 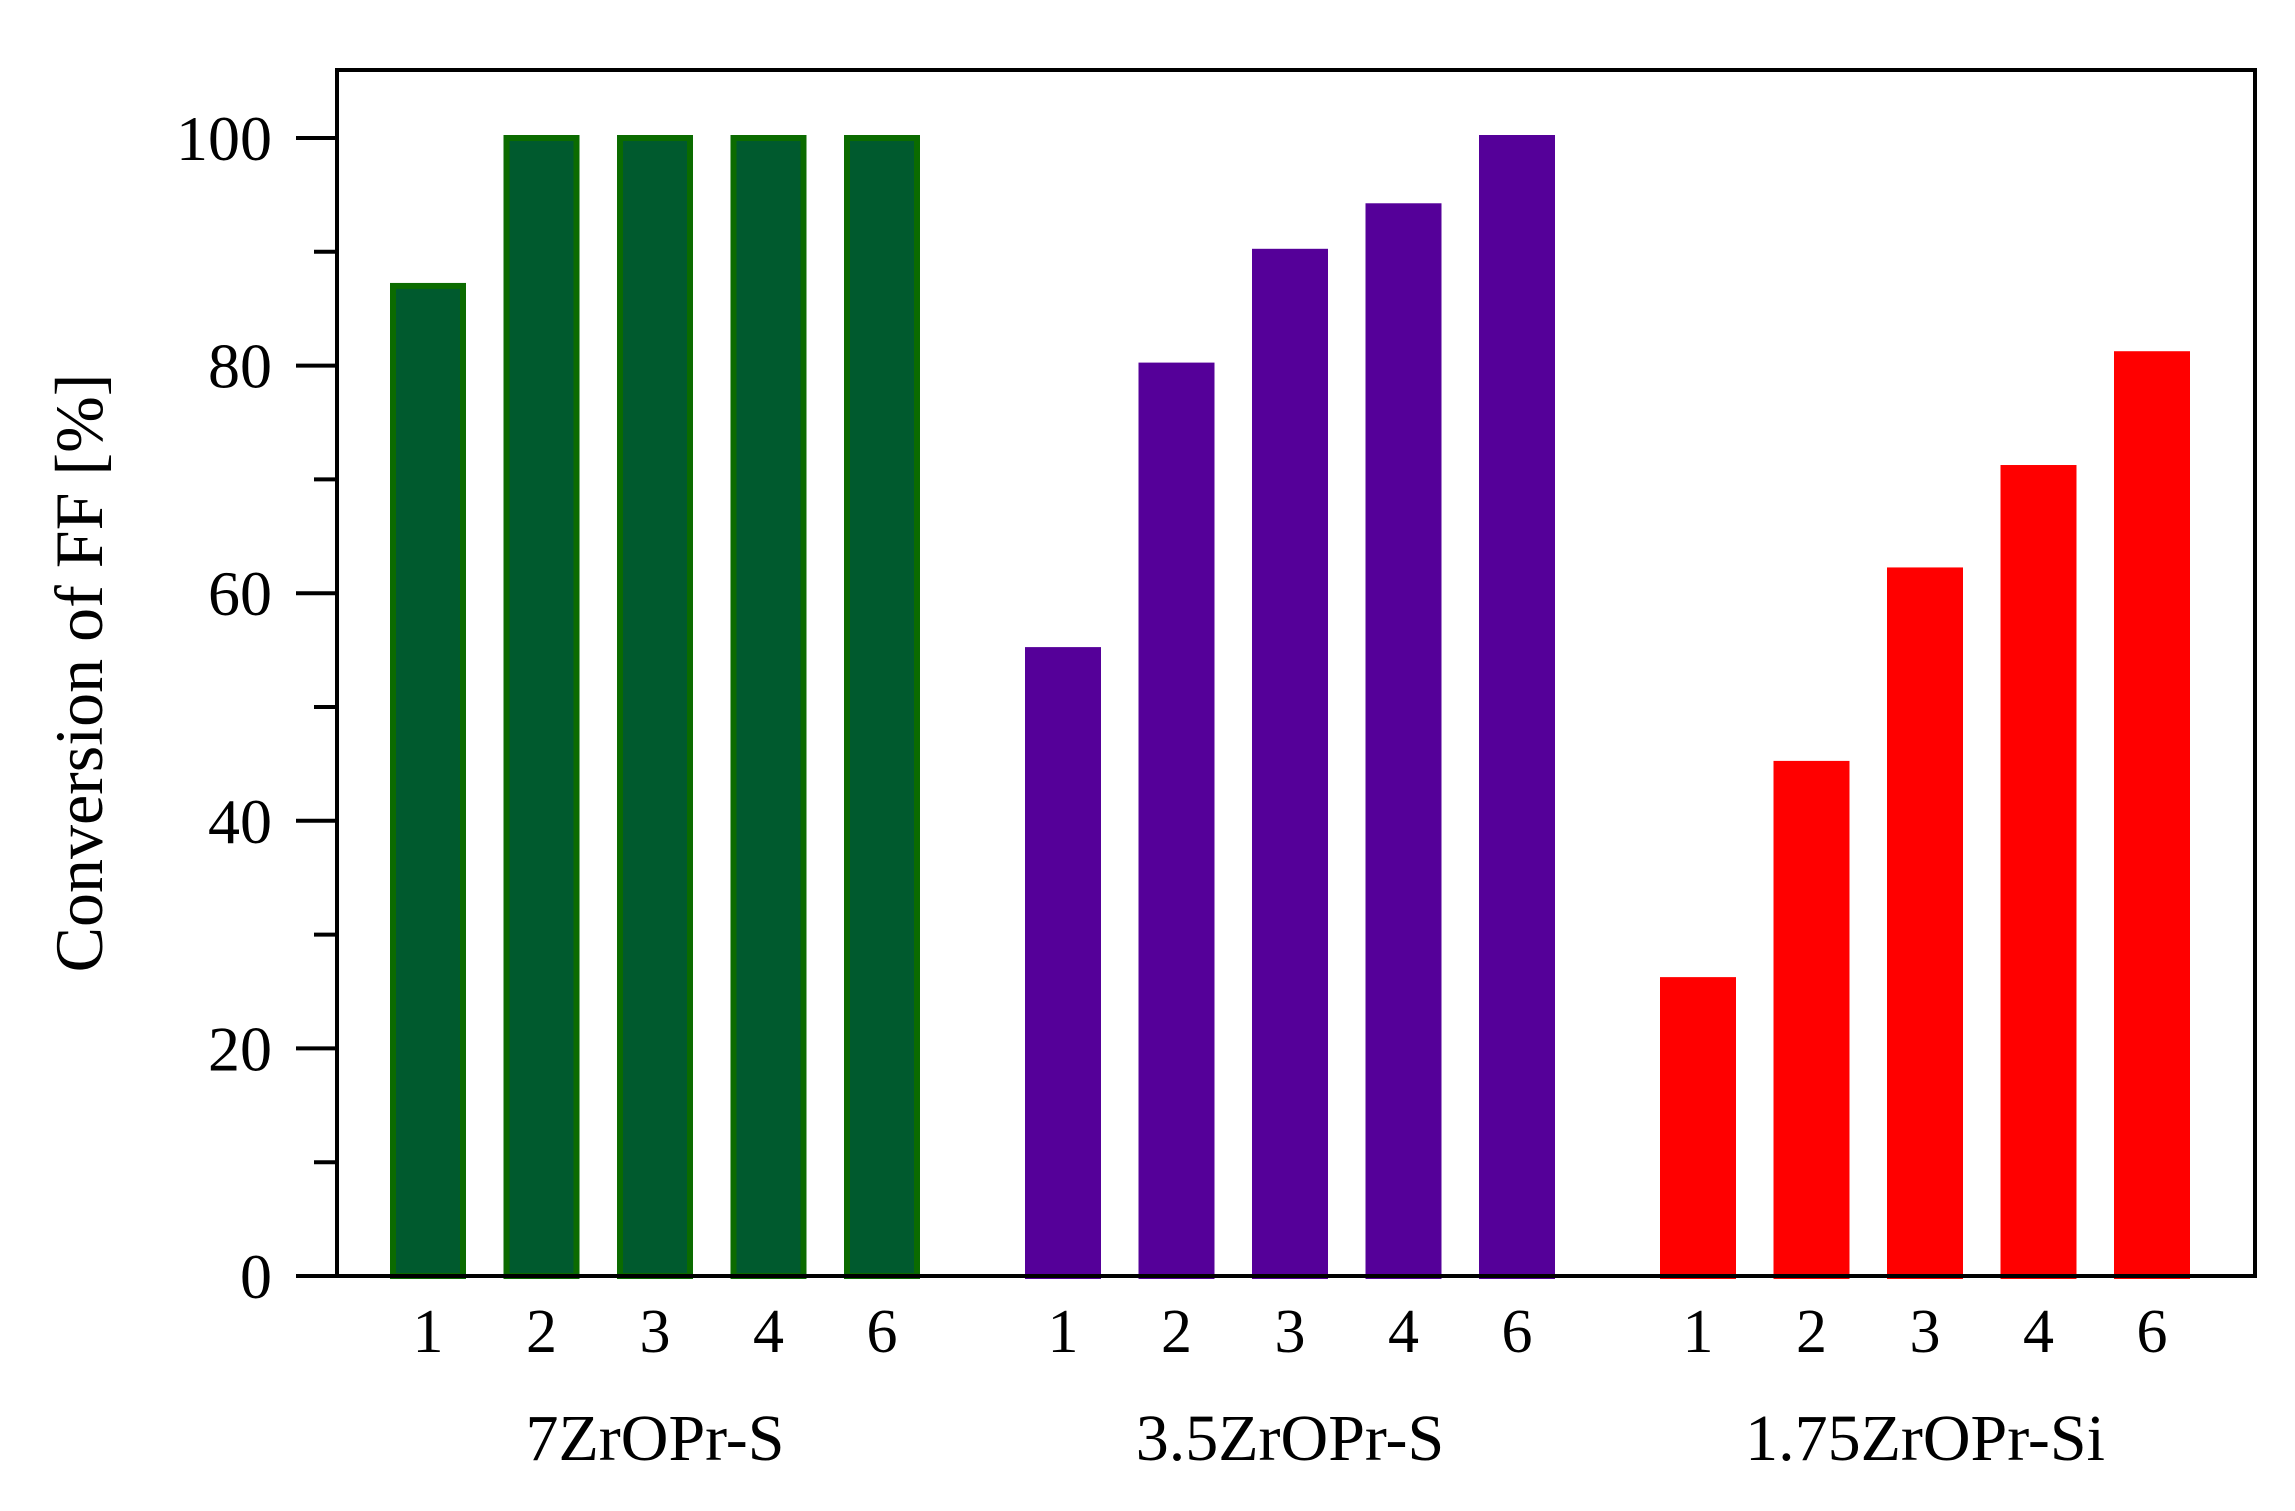 What do you see at coordinates (2038, 872) in the screenshot?
I see `bar-1.75ZrOPr-Si-4` at bounding box center [2038, 872].